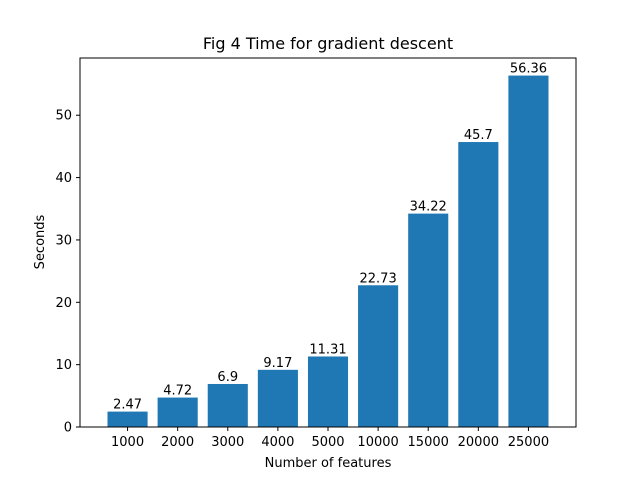 Image resolution: width=640 pixels, height=480 pixels. What do you see at coordinates (327, 349) in the screenshot?
I see `bar-value-label: 11.31` at bounding box center [327, 349].